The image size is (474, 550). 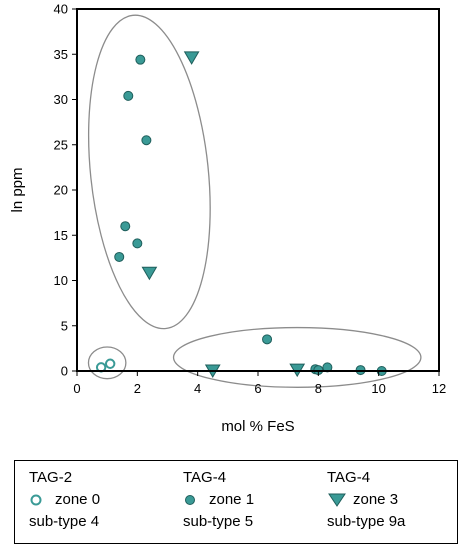 What do you see at coordinates (51, 477) in the screenshot?
I see `legend-line1: TAG-2` at bounding box center [51, 477].